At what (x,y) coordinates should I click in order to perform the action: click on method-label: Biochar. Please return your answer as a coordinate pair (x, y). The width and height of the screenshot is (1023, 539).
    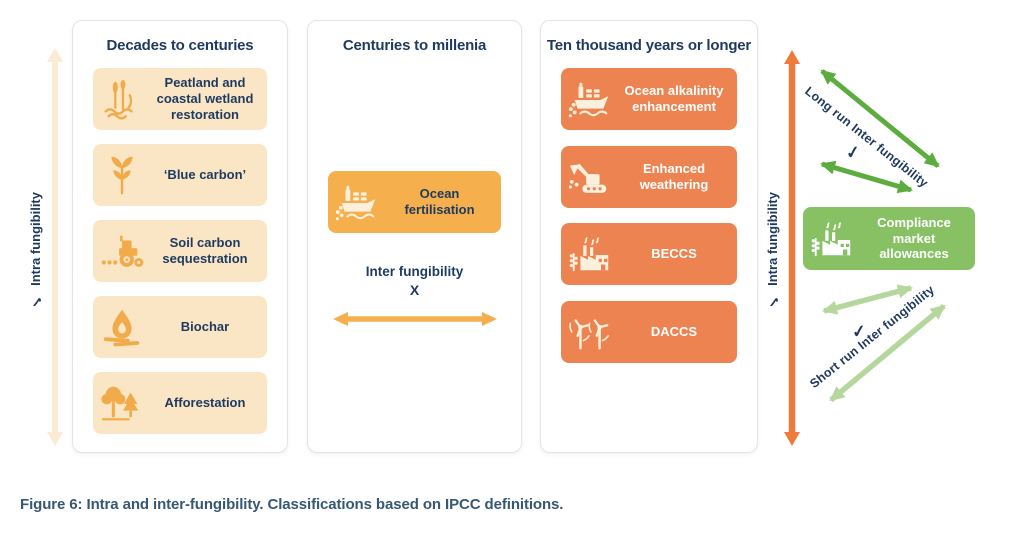
    Looking at the image, I should click on (205, 327).